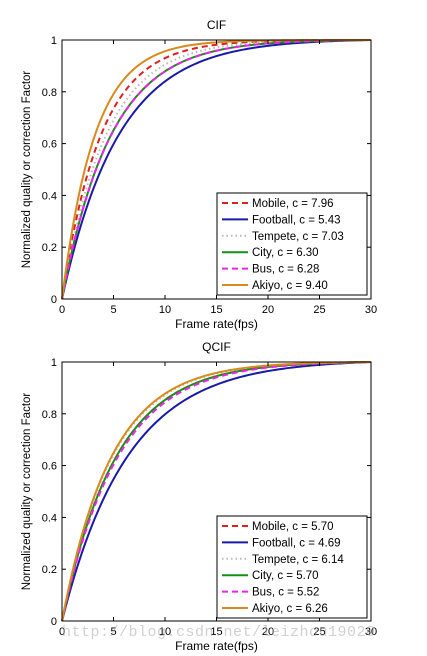  Describe the element at coordinates (285, 270) in the screenshot. I see `legend-entry-5: Bus, c = 6.28` at that location.